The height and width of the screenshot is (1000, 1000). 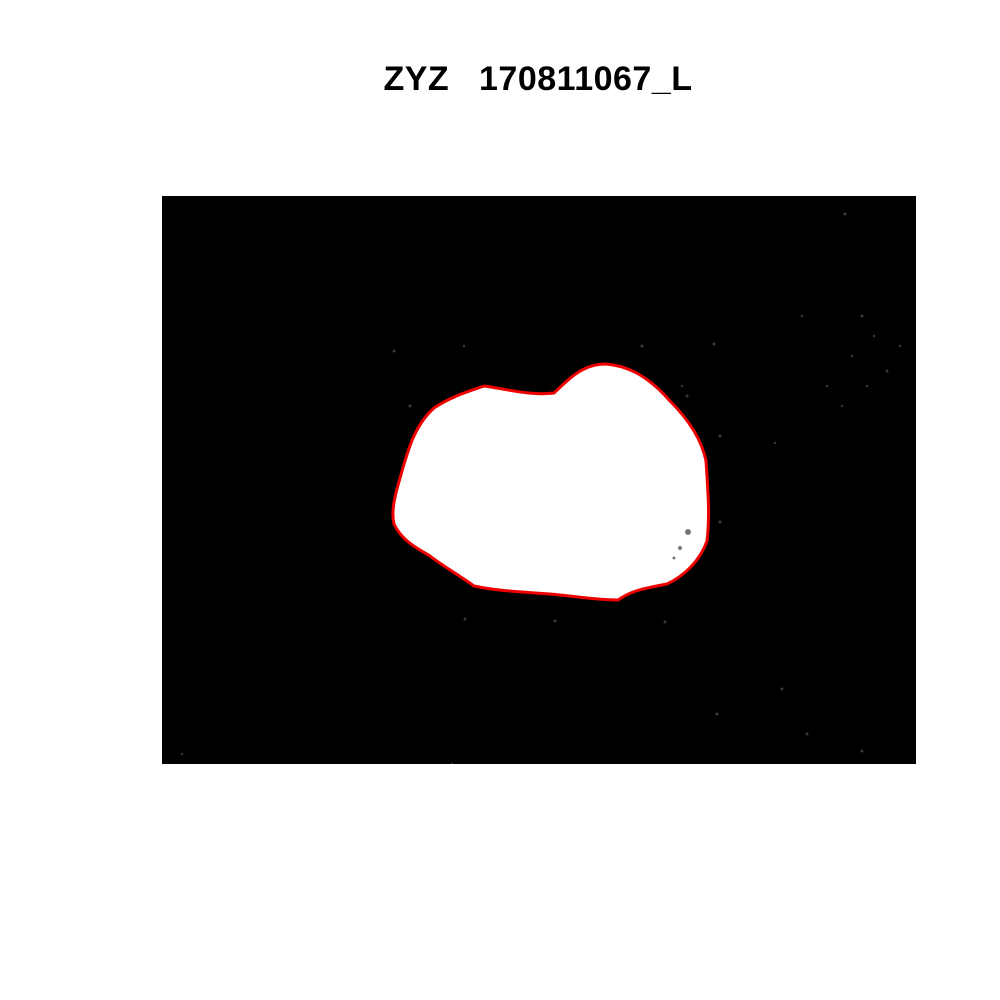 I want to click on region-contour, so click(x=551, y=482).